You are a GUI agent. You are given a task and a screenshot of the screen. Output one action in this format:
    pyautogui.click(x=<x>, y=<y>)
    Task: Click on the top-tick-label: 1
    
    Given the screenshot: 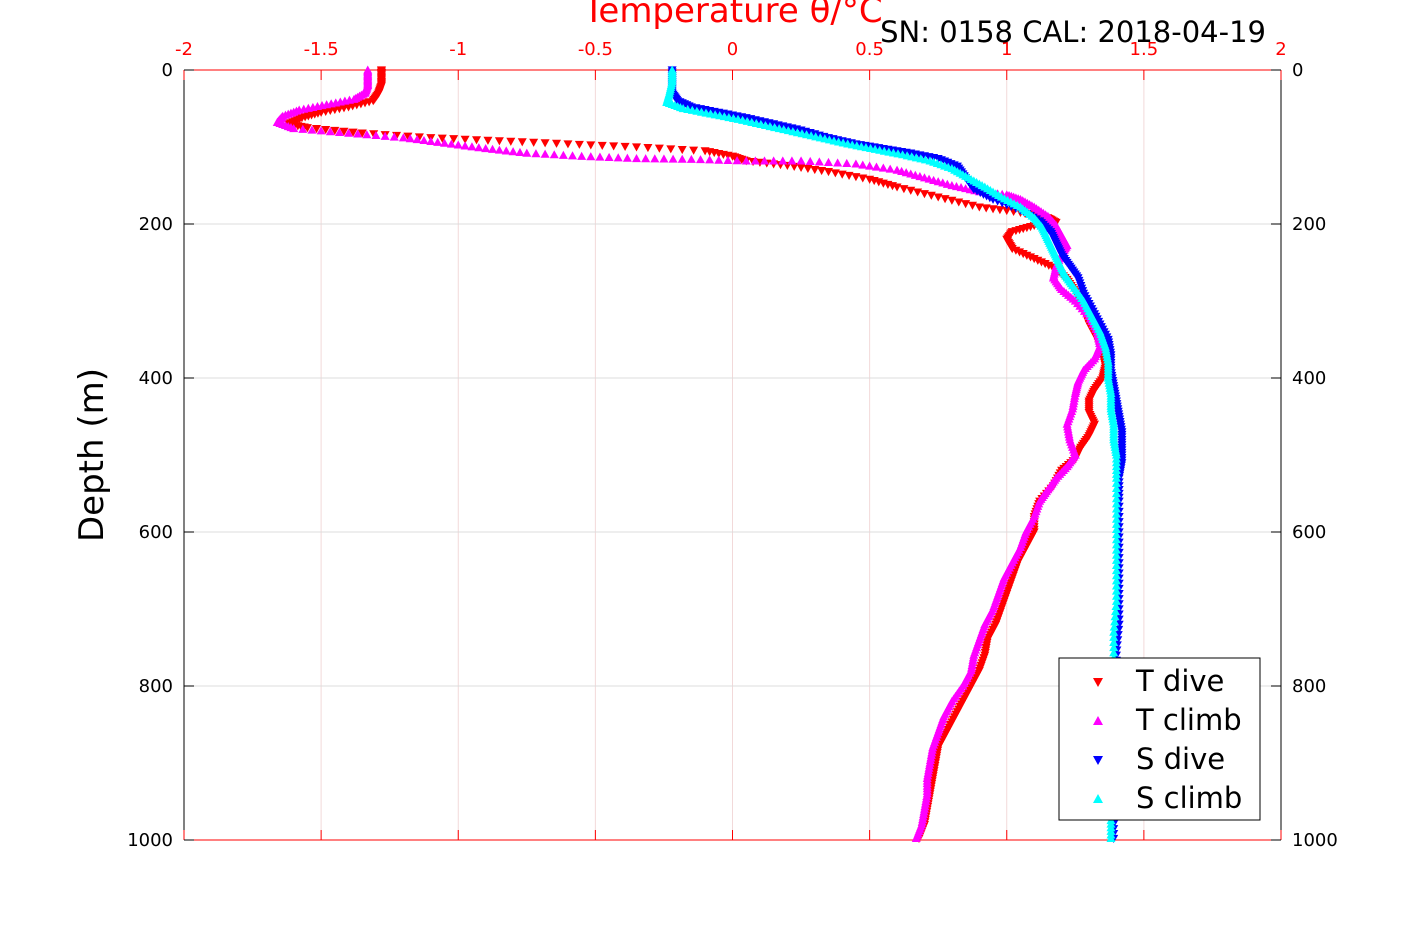 What is the action you would take?
    pyautogui.click(x=1006, y=49)
    